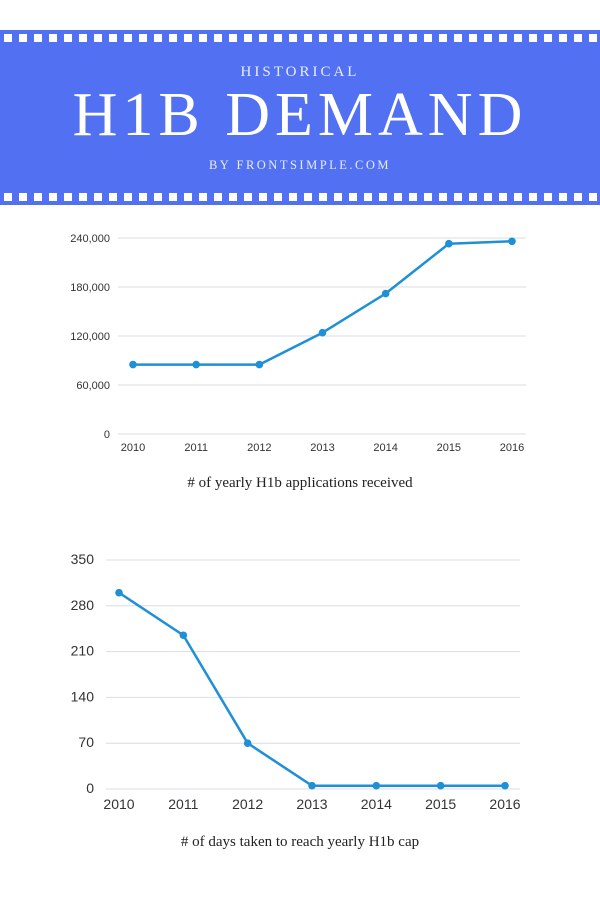  Describe the element at coordinates (90, 337) in the screenshot. I see `y-tick-label: 120,000` at that location.